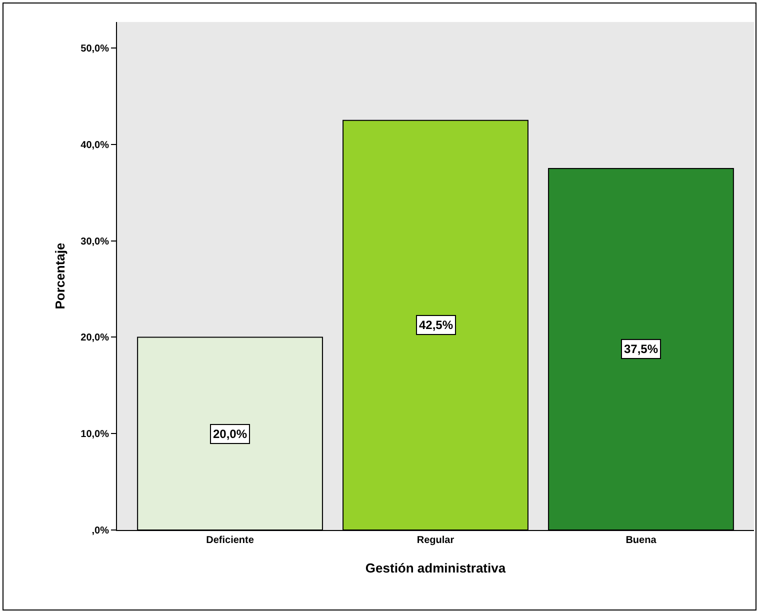  What do you see at coordinates (230, 540) in the screenshot?
I see `x-tick-label: Deficiente` at bounding box center [230, 540].